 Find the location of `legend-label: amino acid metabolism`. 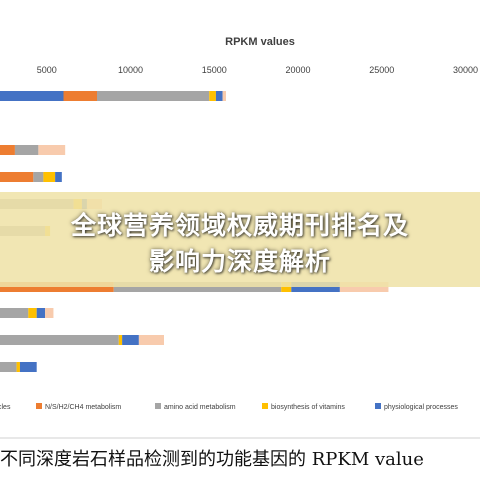

legend-label: amino acid metabolism is located at coordinates (200, 407).